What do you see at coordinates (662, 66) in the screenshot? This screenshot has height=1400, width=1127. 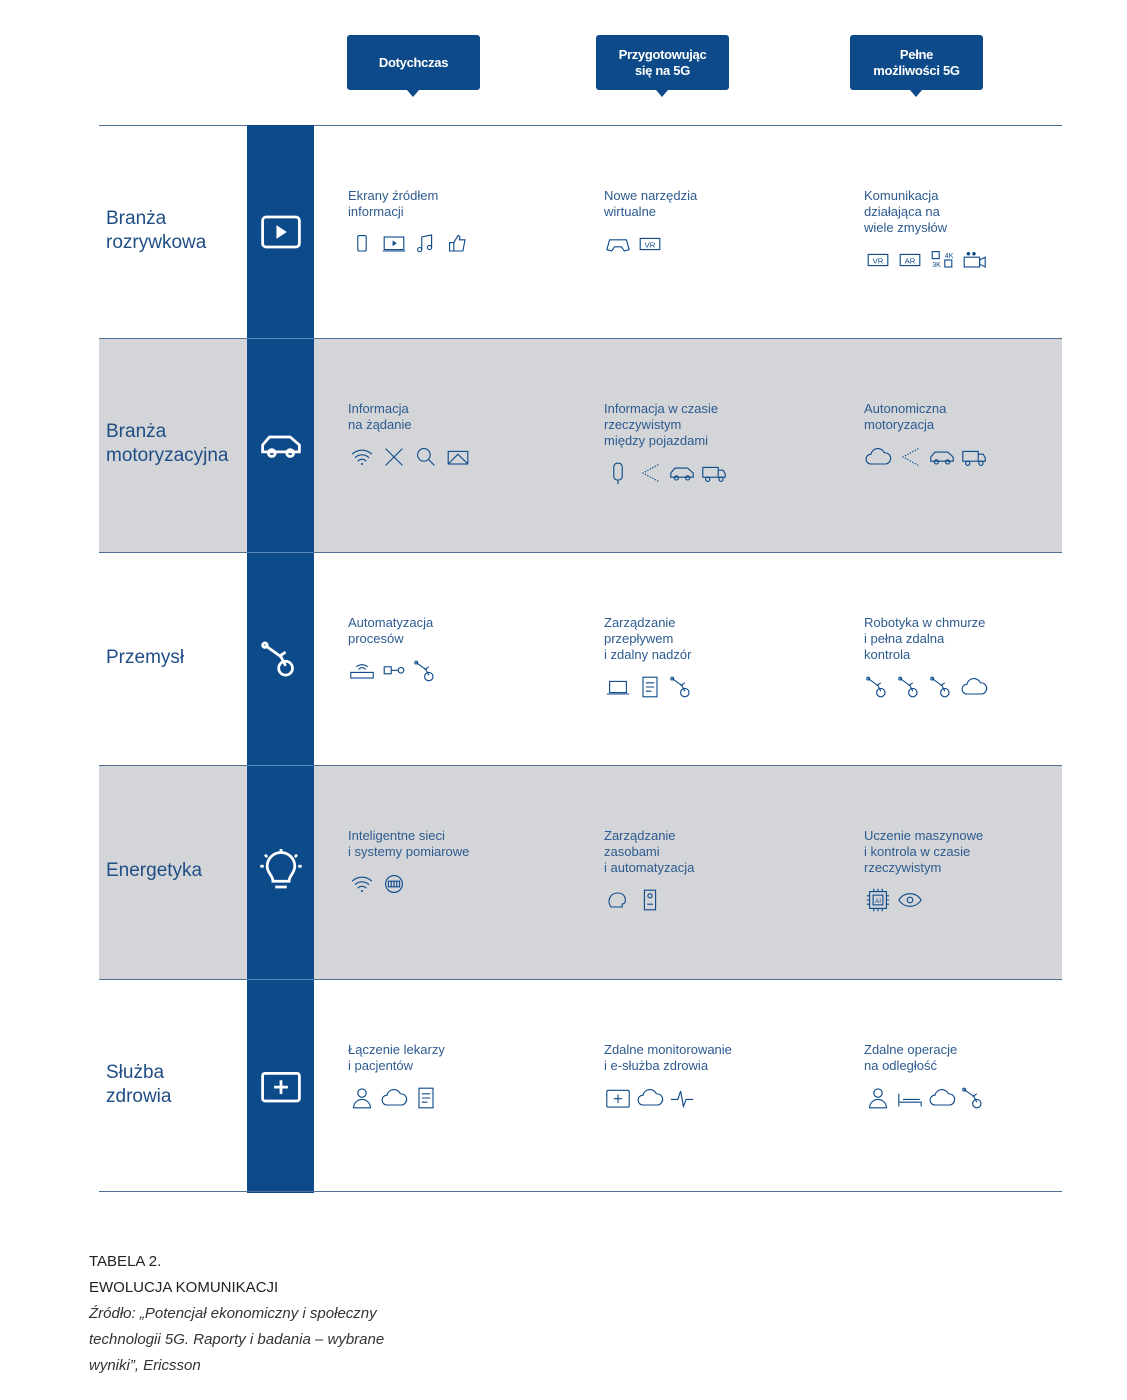 I see `column-header: Przygotowując się na 5G` at bounding box center [662, 66].